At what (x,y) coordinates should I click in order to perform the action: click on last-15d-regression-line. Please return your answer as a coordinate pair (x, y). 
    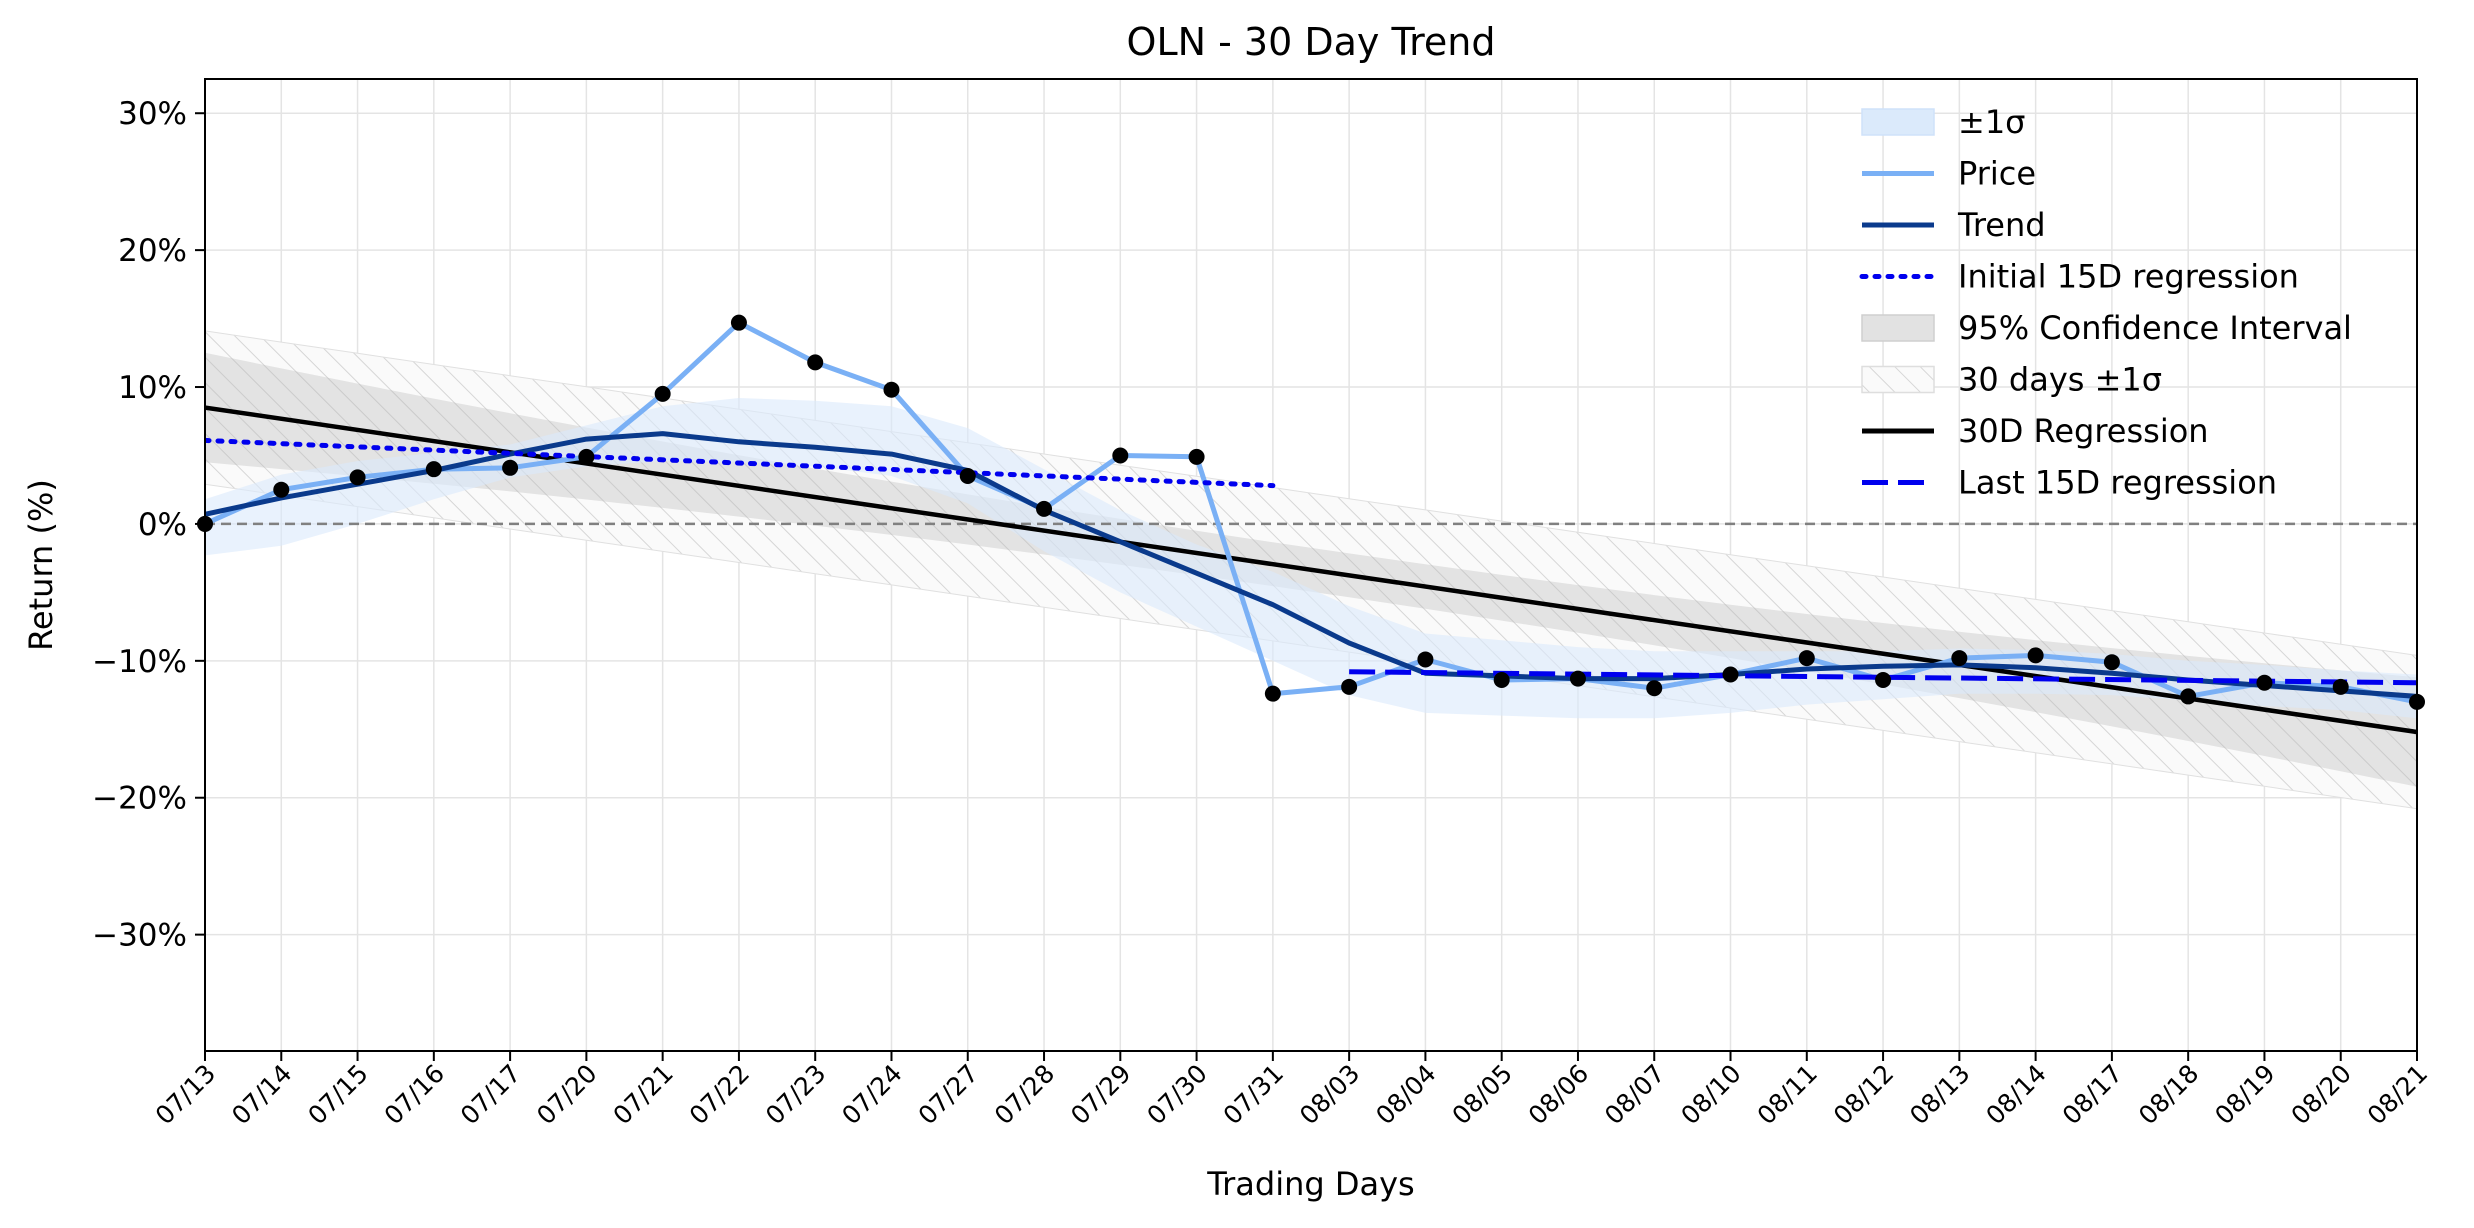
    Looking at the image, I should click on (1883, 677).